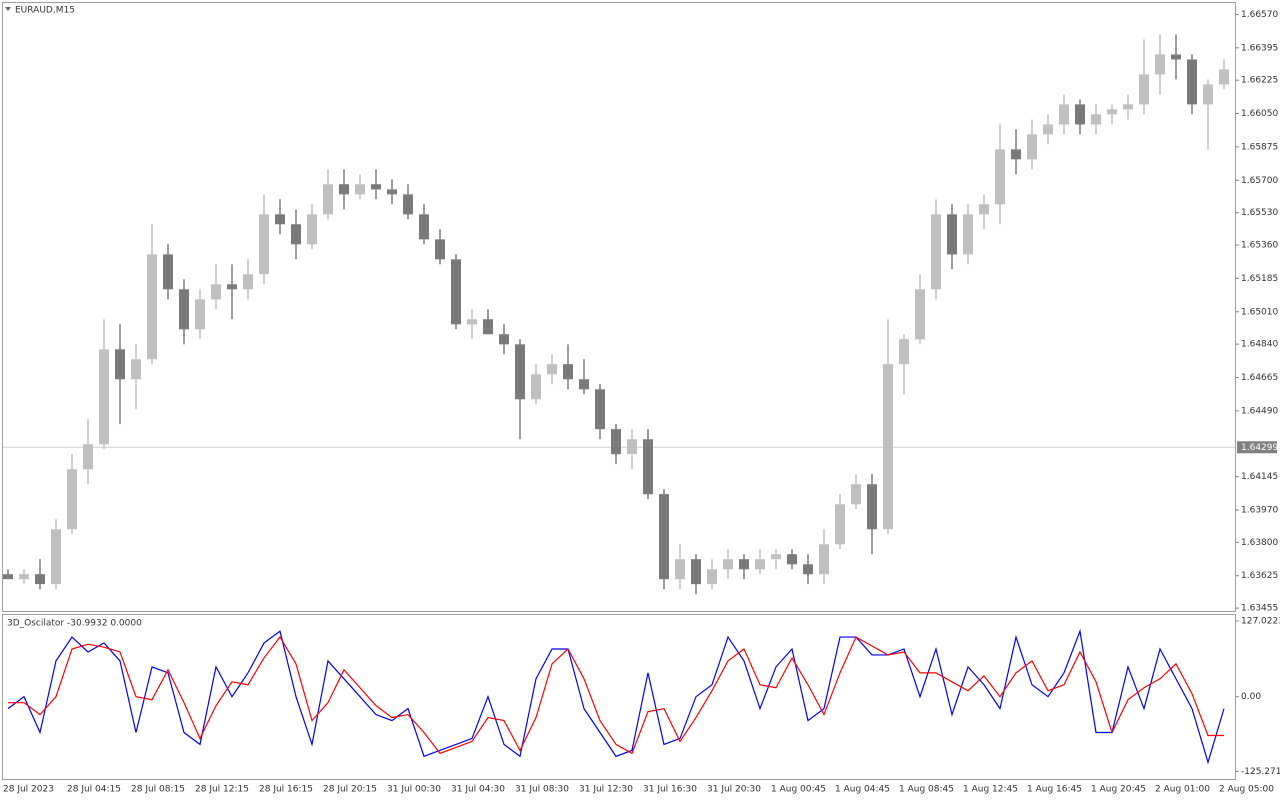 This screenshot has height=800, width=1280. I want to click on x-tick-label: 1 Aug 08:45, so click(926, 790).